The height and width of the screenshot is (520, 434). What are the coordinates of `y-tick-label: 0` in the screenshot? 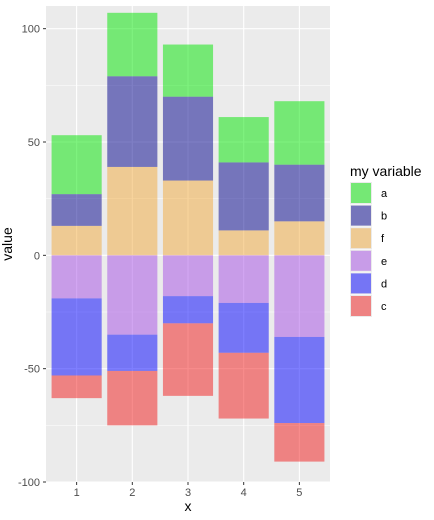 It's located at (37, 256).